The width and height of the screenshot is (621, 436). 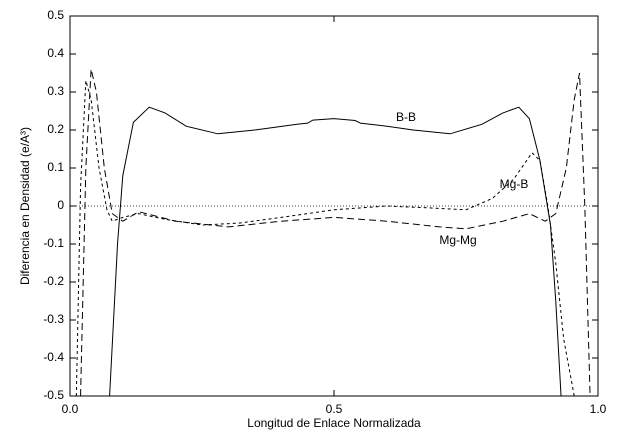 What do you see at coordinates (53, 281) in the screenshot?
I see `y-tick-label: -0.2` at bounding box center [53, 281].